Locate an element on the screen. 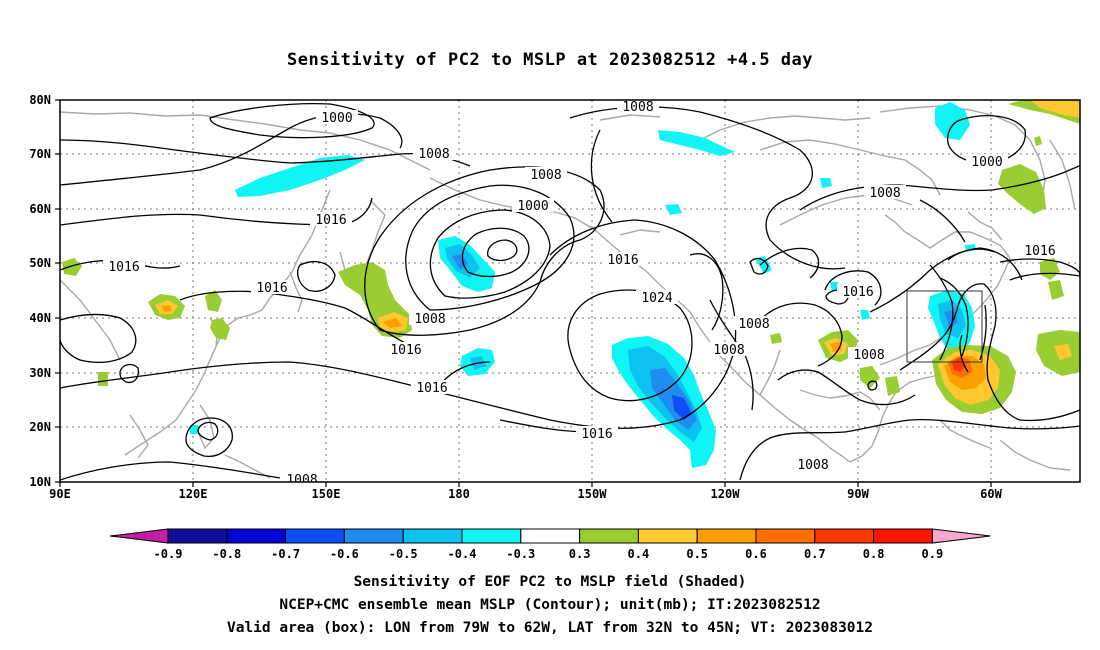 This screenshot has height=650, width=1100. colorbar-cells is located at coordinates (550, 536).